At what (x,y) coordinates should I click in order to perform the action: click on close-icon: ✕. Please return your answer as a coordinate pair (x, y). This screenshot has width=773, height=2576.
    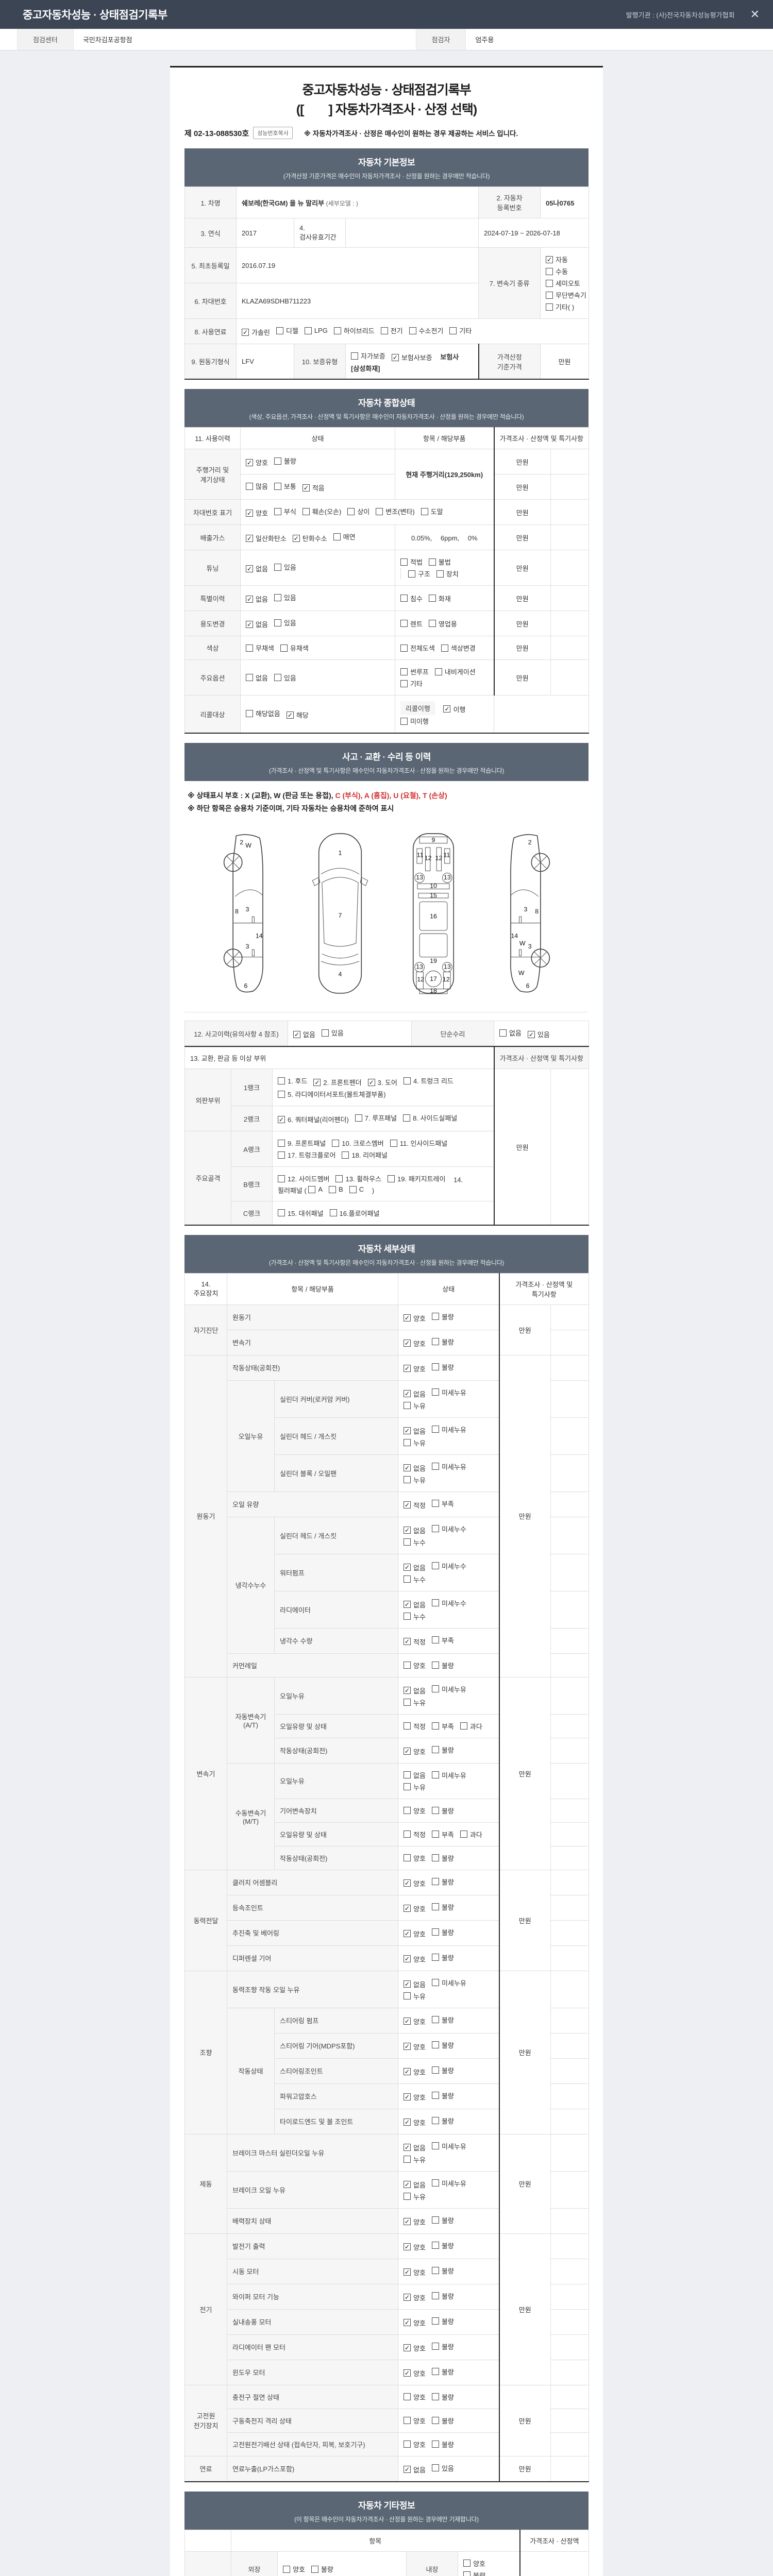
    Looking at the image, I should click on (755, 14).